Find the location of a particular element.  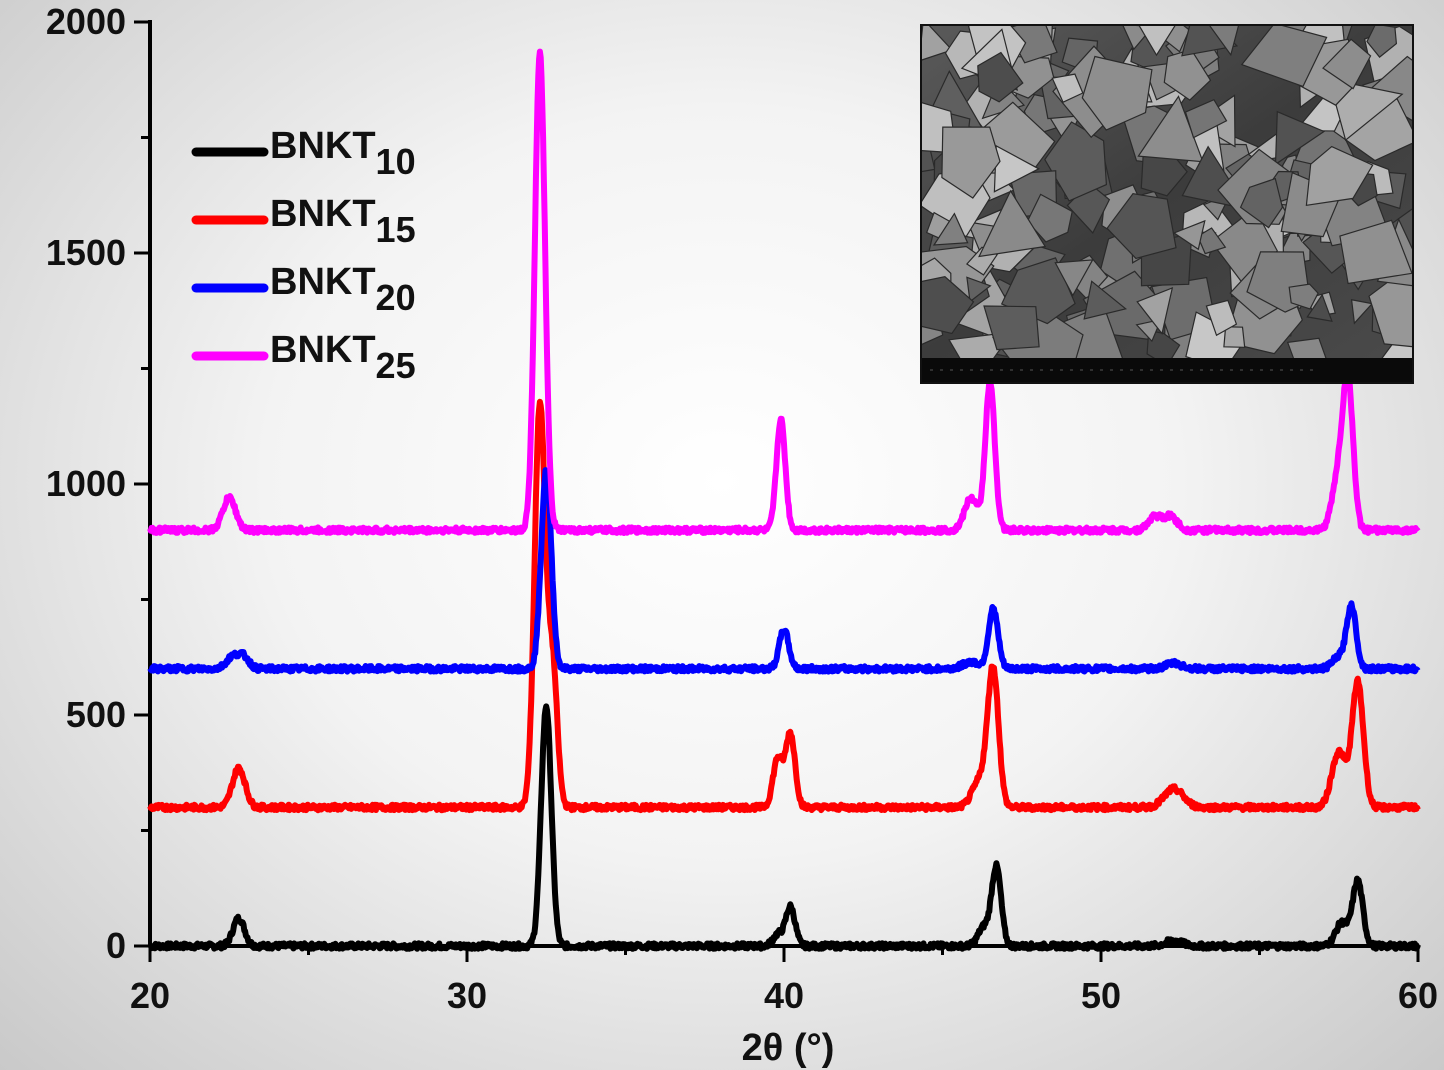

y-tick-label: 0 is located at coordinates (116, 945).